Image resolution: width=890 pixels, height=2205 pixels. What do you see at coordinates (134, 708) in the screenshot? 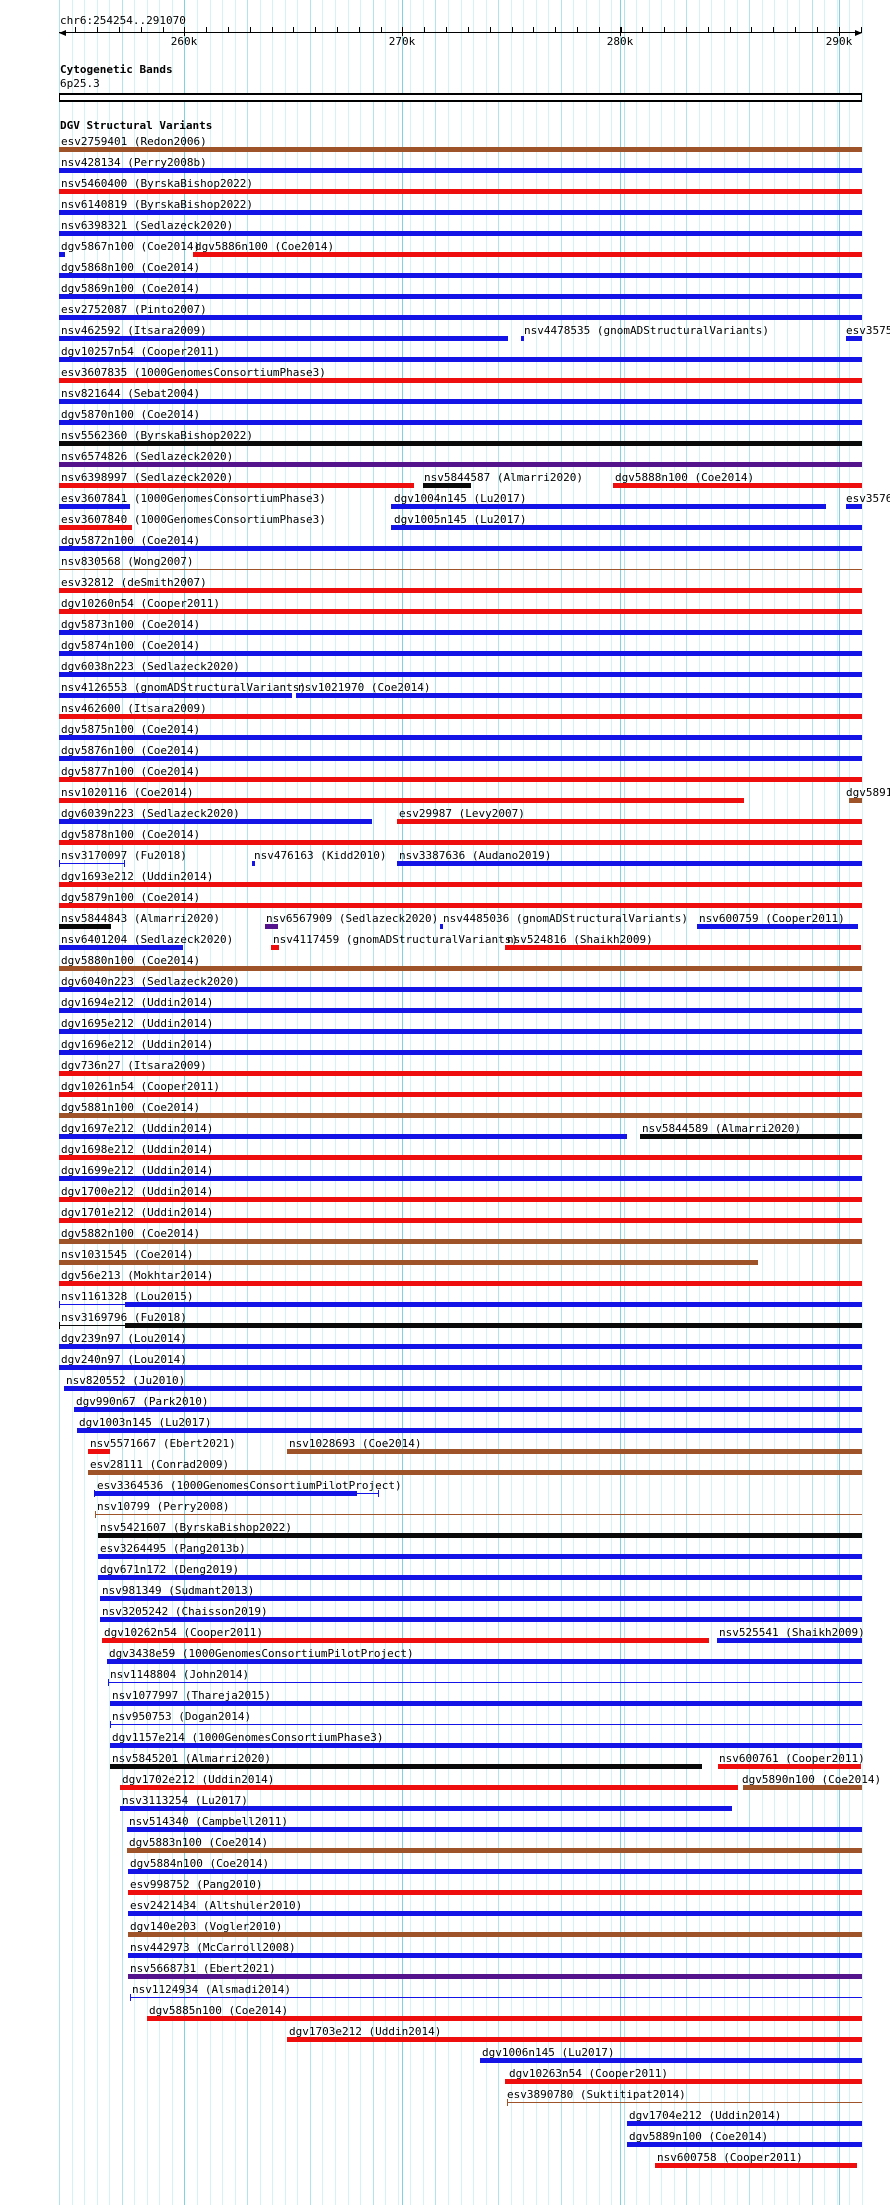
I see `variant-label: nsv462600 (Itsara2009)` at bounding box center [134, 708].